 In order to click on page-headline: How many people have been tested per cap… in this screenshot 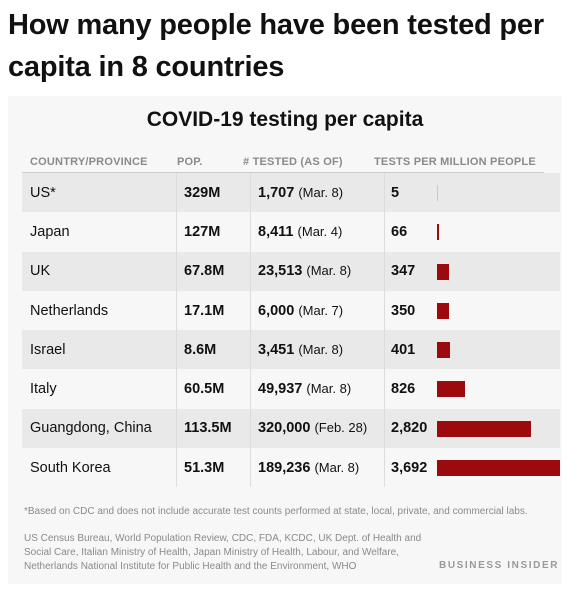, I will do `click(276, 46)`.